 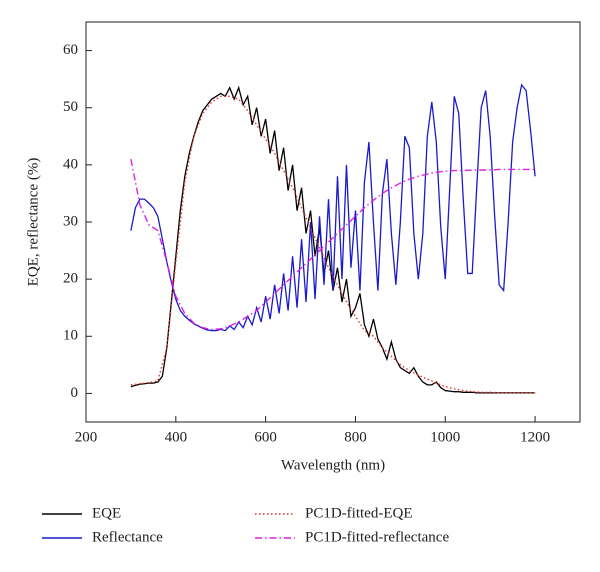 I want to click on y-tick-label: 50, so click(x=70, y=107).